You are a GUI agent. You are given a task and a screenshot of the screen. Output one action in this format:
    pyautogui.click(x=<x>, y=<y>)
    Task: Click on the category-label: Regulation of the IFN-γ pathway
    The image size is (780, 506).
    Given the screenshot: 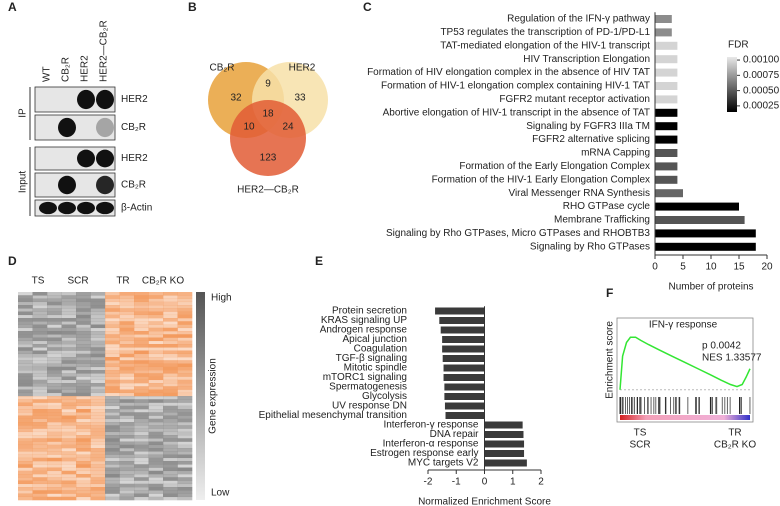 What is the action you would take?
    pyautogui.click(x=578, y=19)
    